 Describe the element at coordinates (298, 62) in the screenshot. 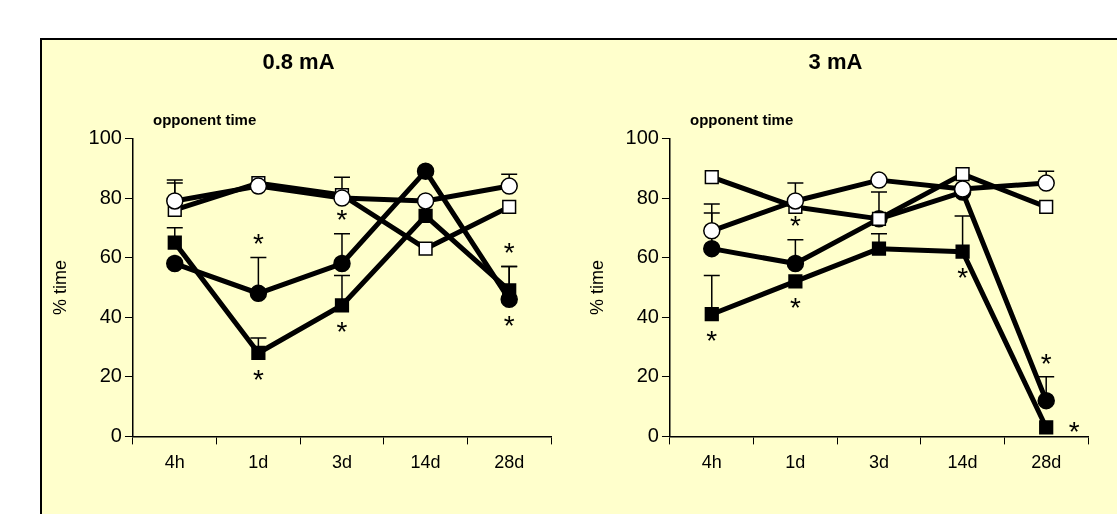

I see `chart-title: 0.8 mA` at that location.